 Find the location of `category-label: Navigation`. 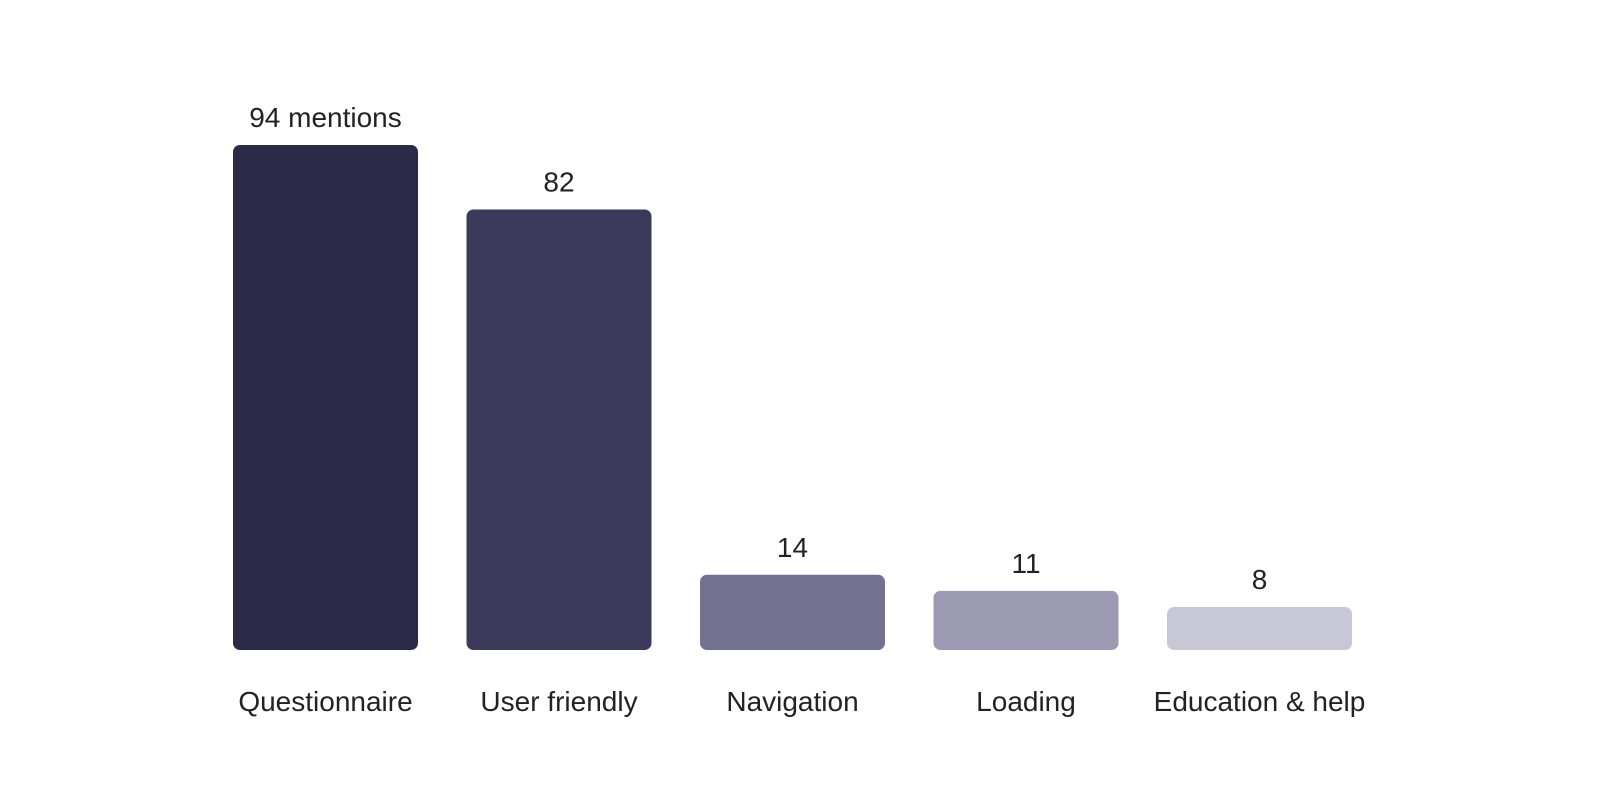

category-label: Navigation is located at coordinates (792, 701).